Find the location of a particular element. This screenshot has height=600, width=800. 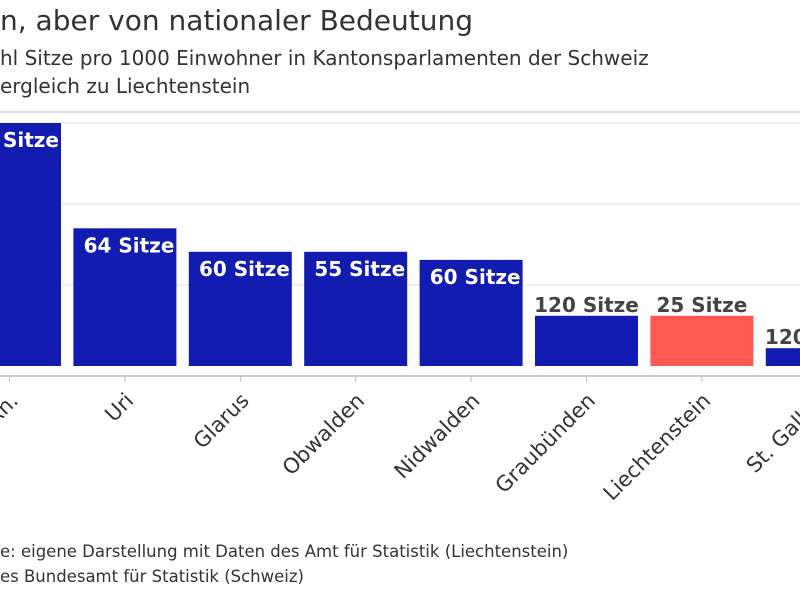

x-tick-label: St. Gallen is located at coordinates (771, 432).